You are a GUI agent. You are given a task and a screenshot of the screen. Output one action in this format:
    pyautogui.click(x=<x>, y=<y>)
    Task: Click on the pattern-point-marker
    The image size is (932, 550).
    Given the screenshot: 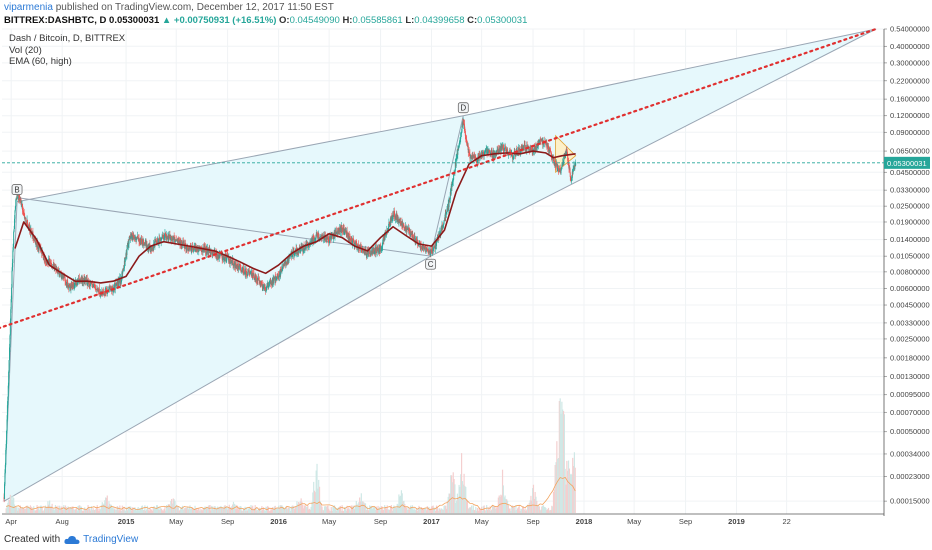 What is the action you would take?
    pyautogui.click(x=17, y=189)
    